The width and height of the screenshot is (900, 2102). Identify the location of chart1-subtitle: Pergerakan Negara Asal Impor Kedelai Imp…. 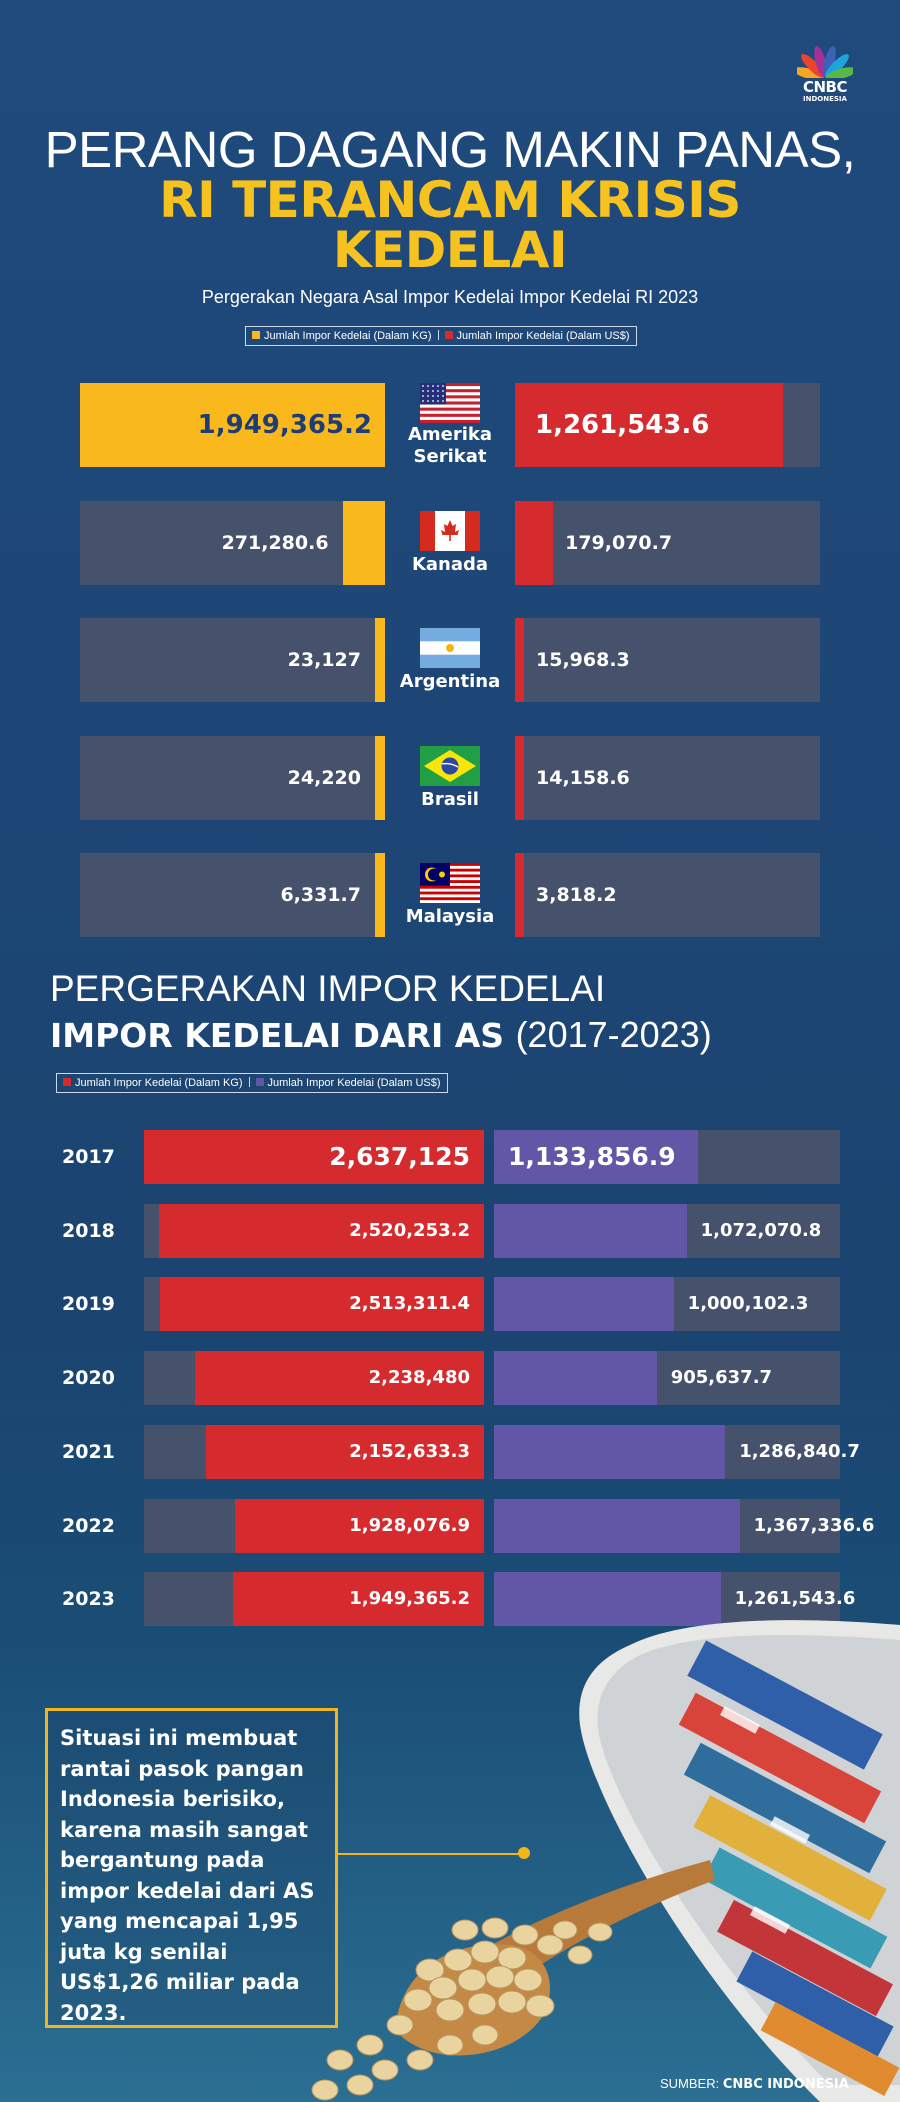
(450, 297).